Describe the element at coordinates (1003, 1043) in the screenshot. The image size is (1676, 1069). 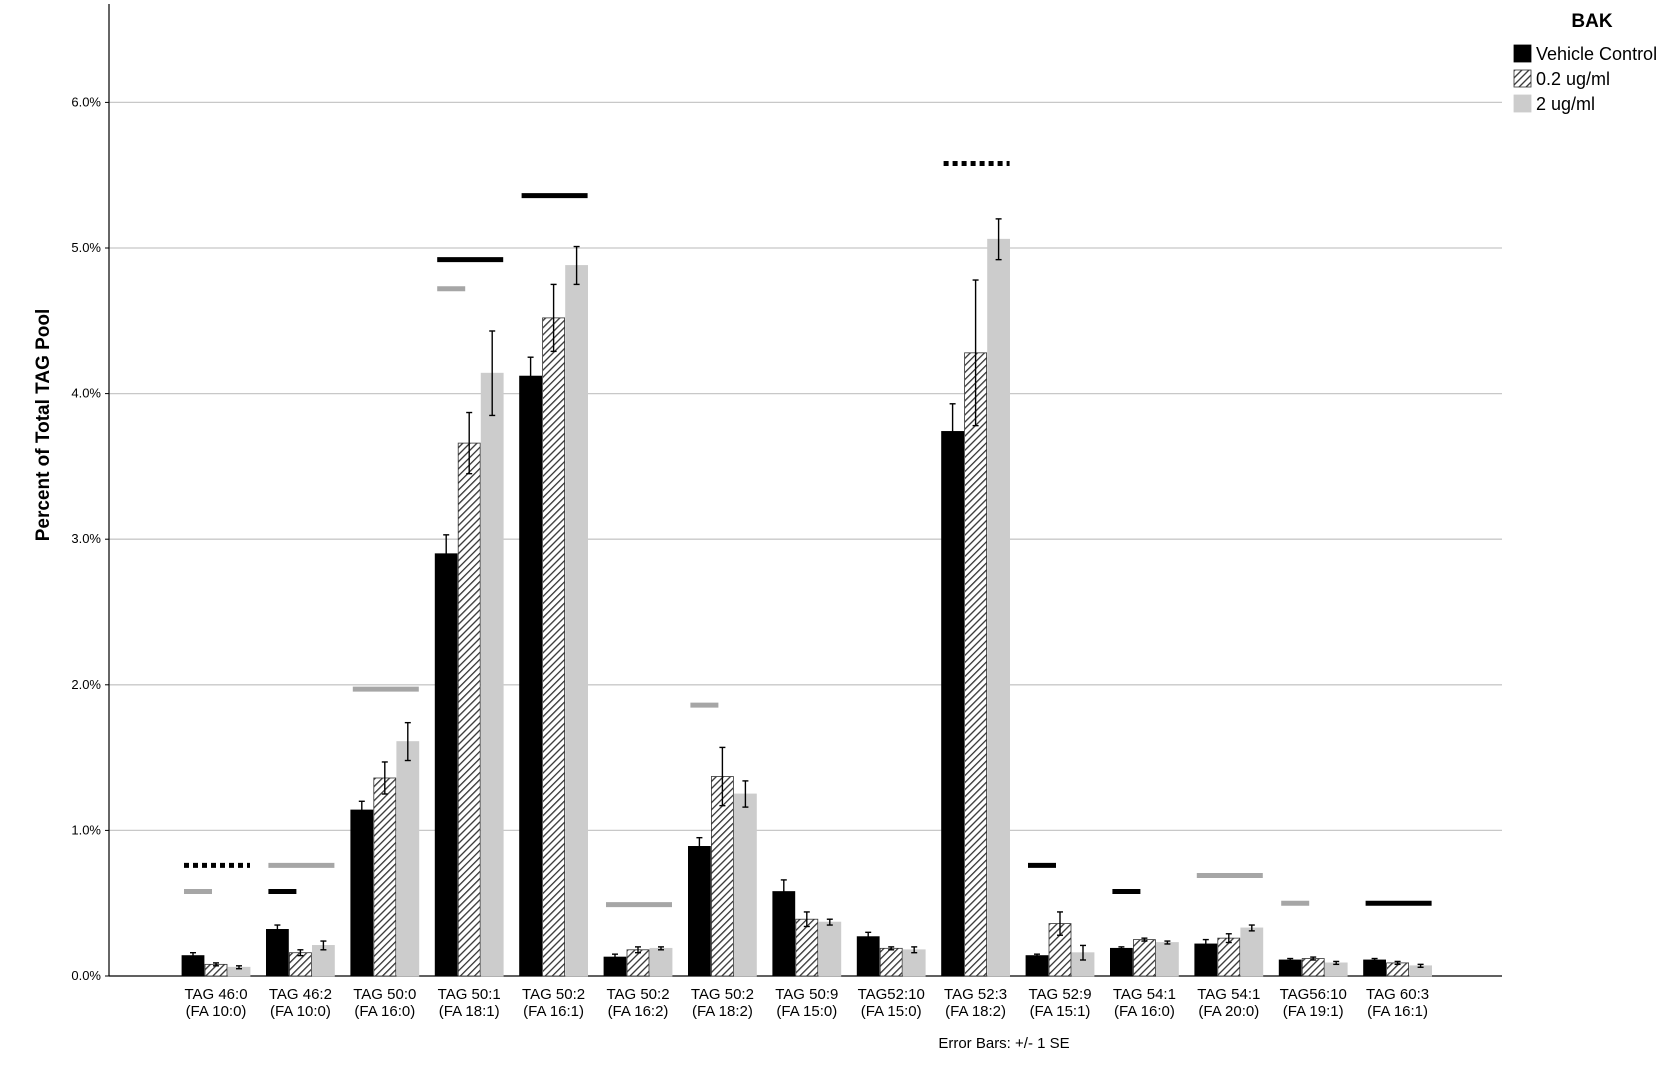
I see `error-bars-note: Error Bars: +/- 1 SE` at that location.